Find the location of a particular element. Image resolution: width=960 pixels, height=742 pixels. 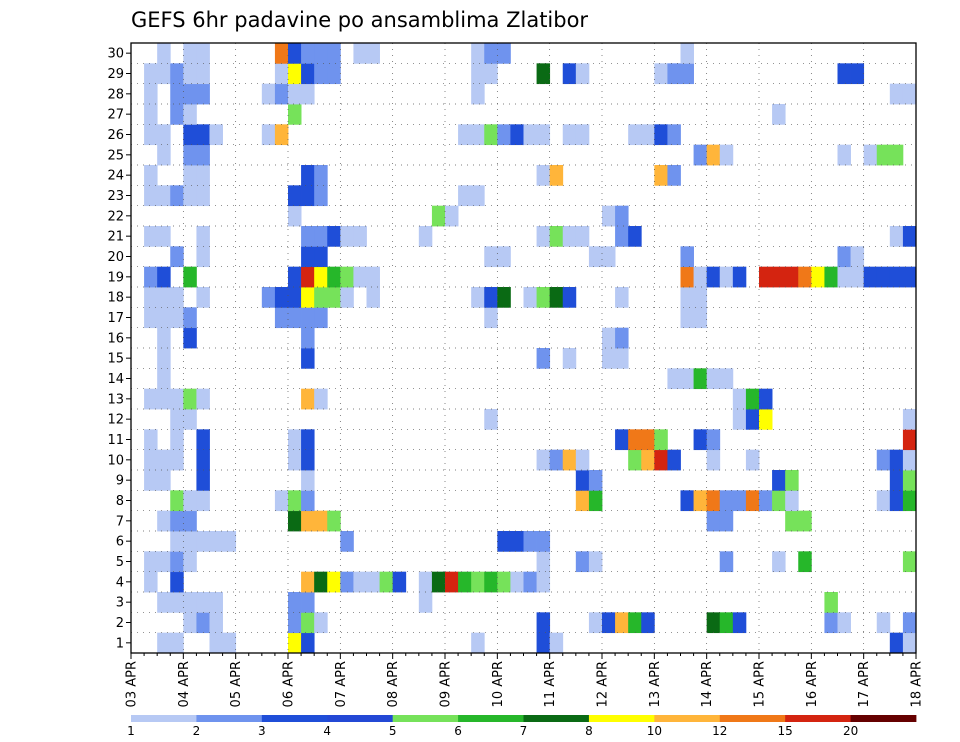

y-tick-label: 24 is located at coordinates (115, 176).